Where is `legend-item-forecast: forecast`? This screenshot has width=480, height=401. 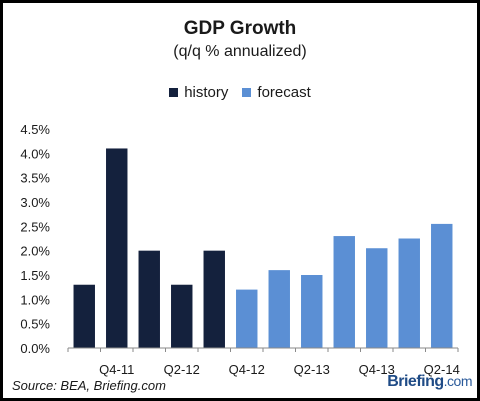
legend-item-forecast: forecast is located at coordinates (276, 92).